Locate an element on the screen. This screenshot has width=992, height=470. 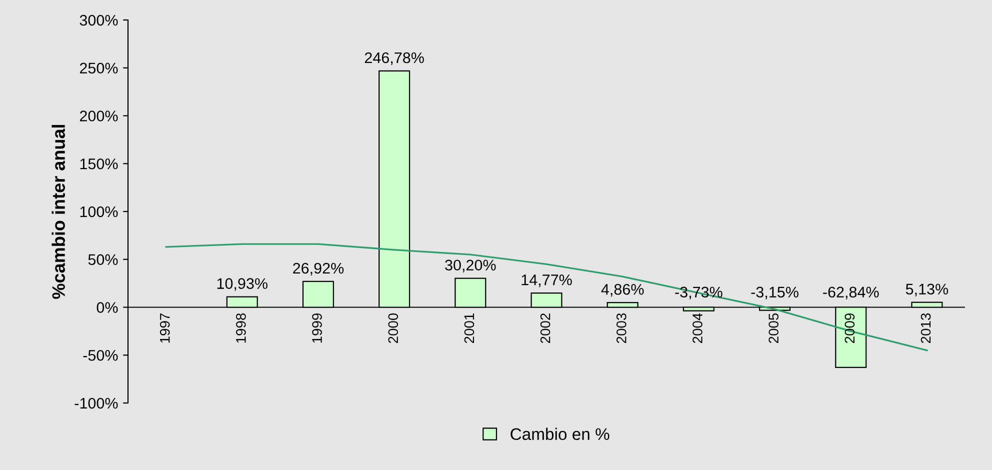
y-tick-label: 150% is located at coordinates (99, 164).